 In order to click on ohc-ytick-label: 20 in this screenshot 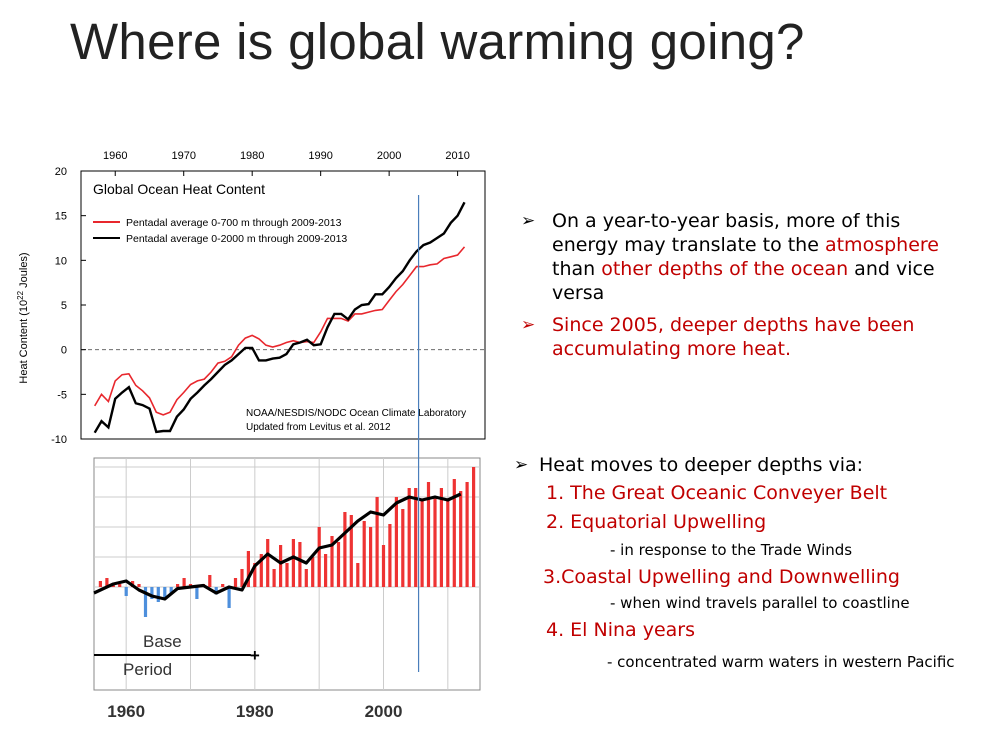, I will do `click(61, 172)`.